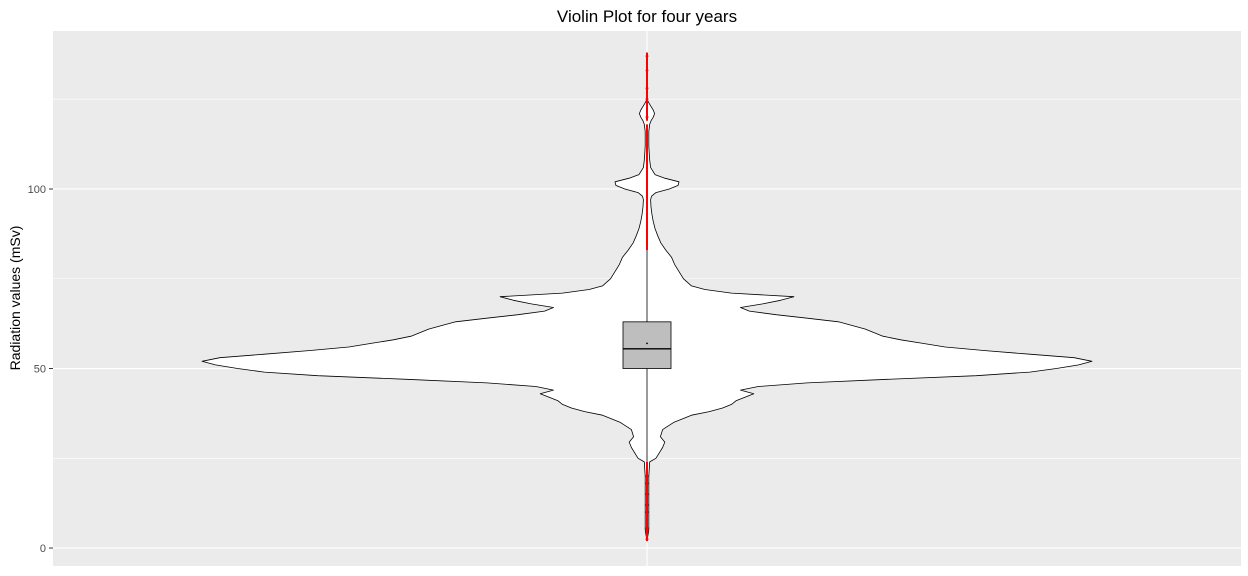  Describe the element at coordinates (647, 296) in the screenshot. I see `outlier-points` at that location.